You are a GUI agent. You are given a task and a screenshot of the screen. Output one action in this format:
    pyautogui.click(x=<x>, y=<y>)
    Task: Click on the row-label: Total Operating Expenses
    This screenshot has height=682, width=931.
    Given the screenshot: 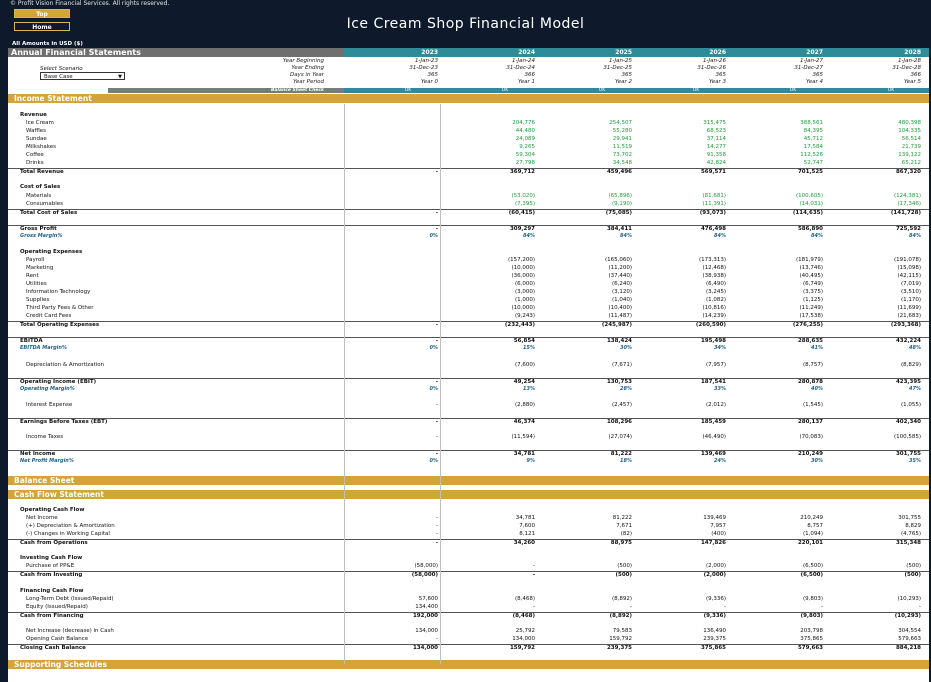 What is the action you would take?
    pyautogui.click(x=60, y=325)
    